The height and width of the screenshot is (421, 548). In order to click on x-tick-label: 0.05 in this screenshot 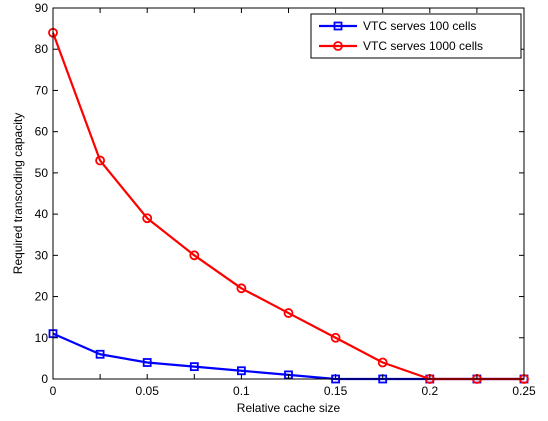, I will do `click(148, 391)`.